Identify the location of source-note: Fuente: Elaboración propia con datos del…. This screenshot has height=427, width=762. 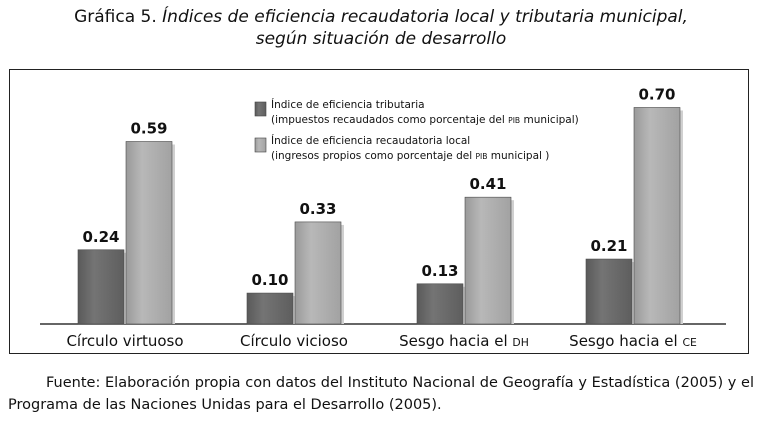
(381, 394).